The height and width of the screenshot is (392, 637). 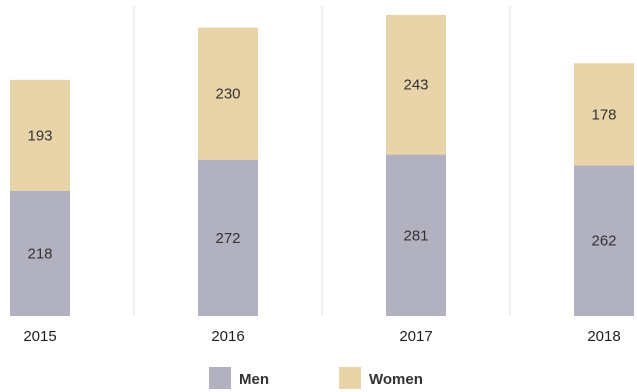 I want to click on data-label-men-2016: 272, so click(x=227, y=238).